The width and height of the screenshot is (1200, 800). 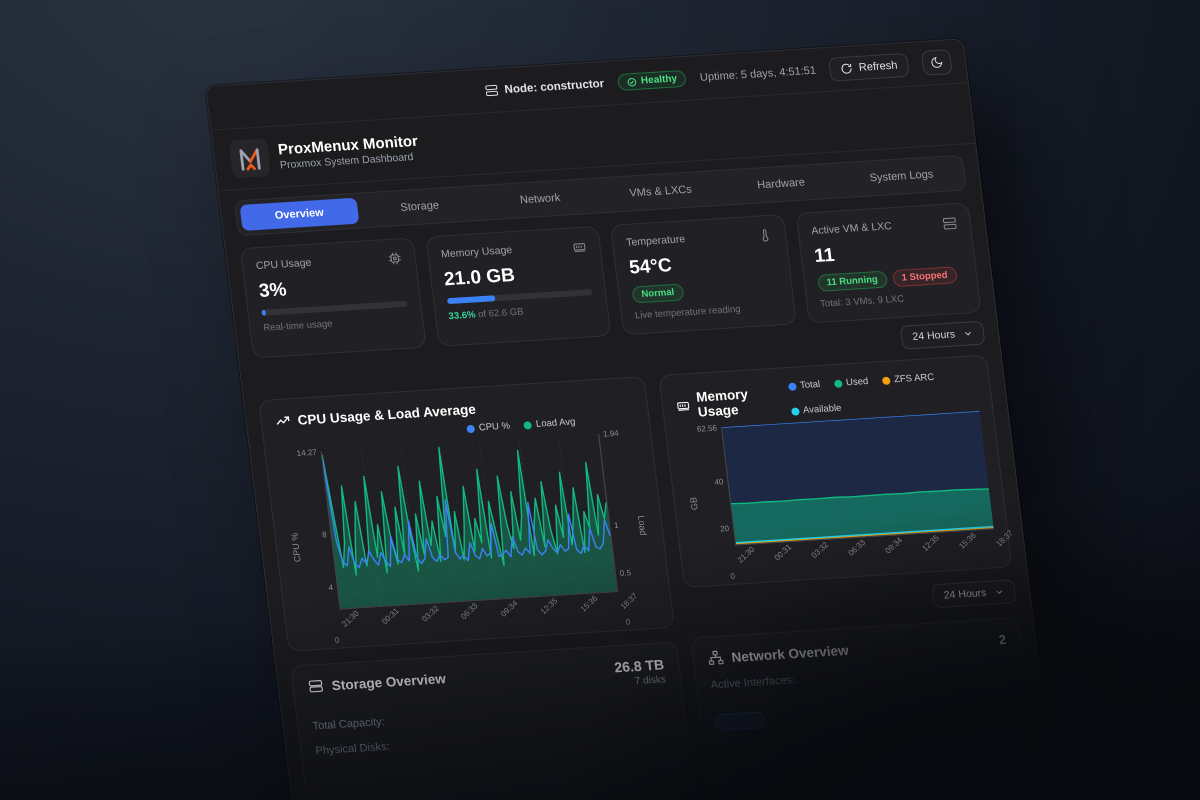 I want to click on storage-title: Storage Overview, so click(x=388, y=681).